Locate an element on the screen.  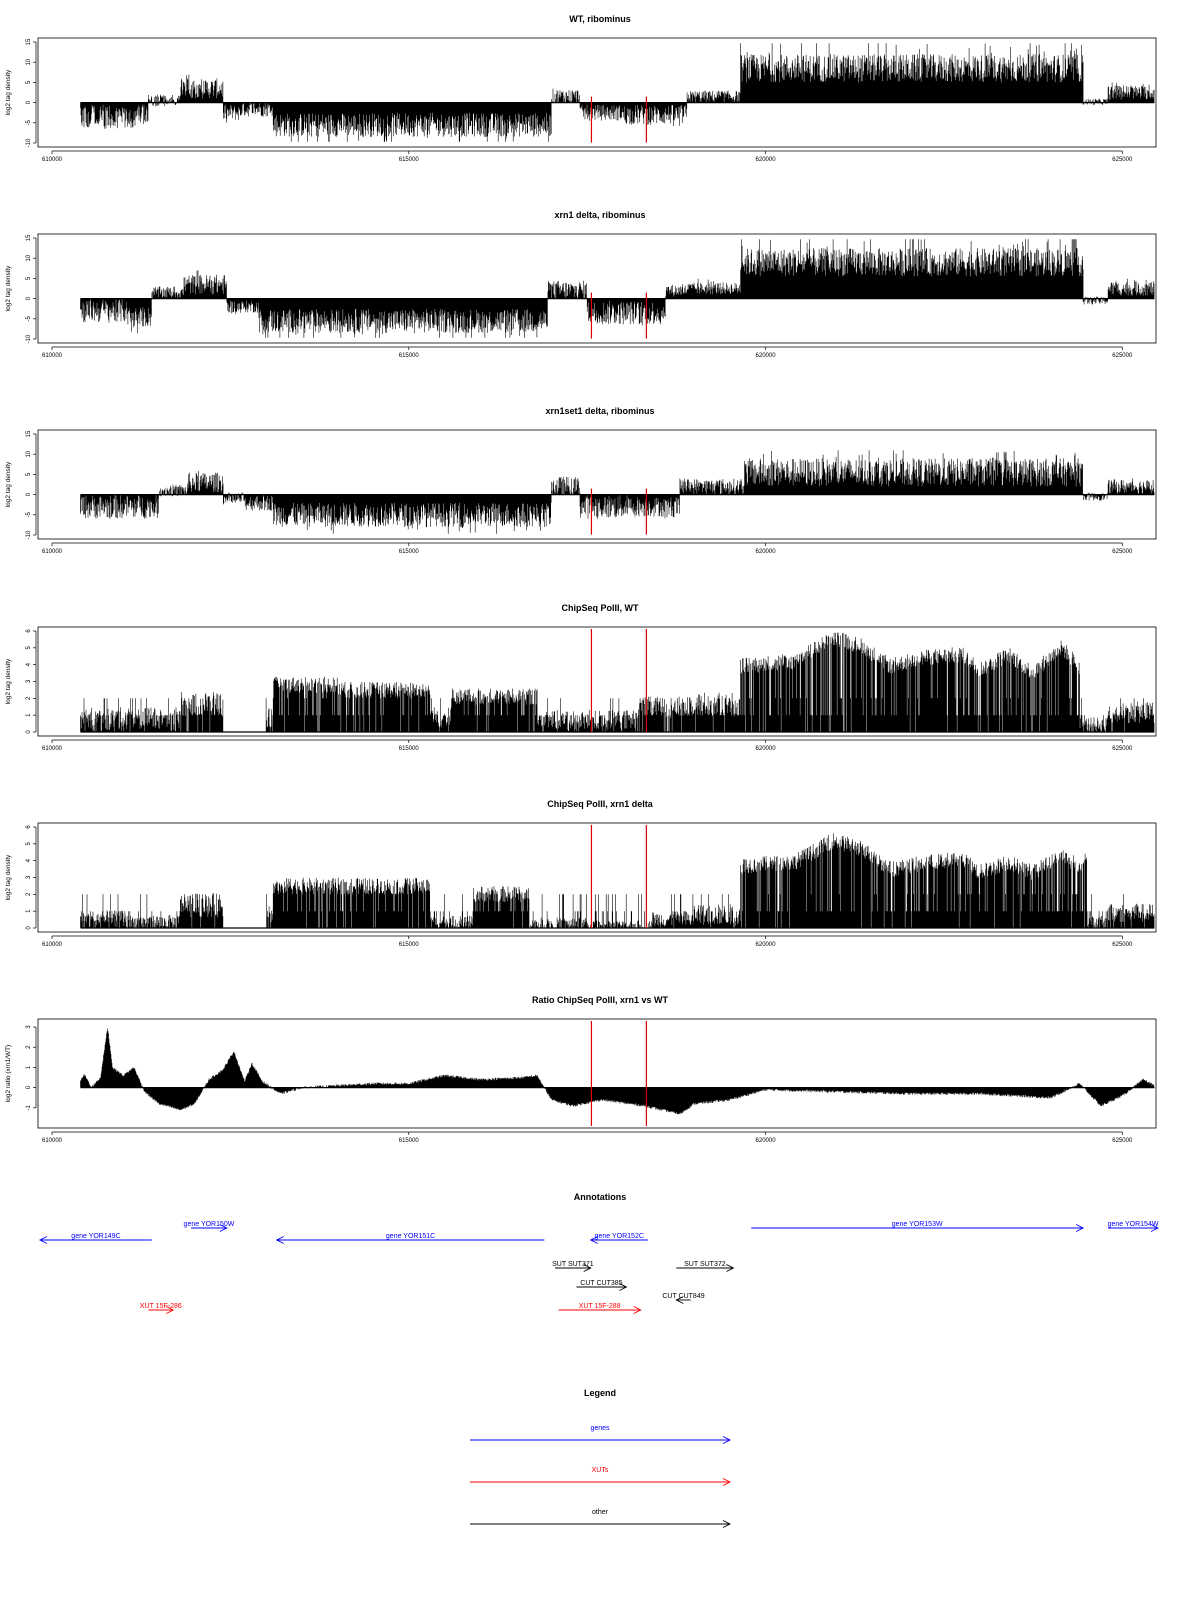
annotation-gene: gene YOR151C is located at coordinates (410, 1238).